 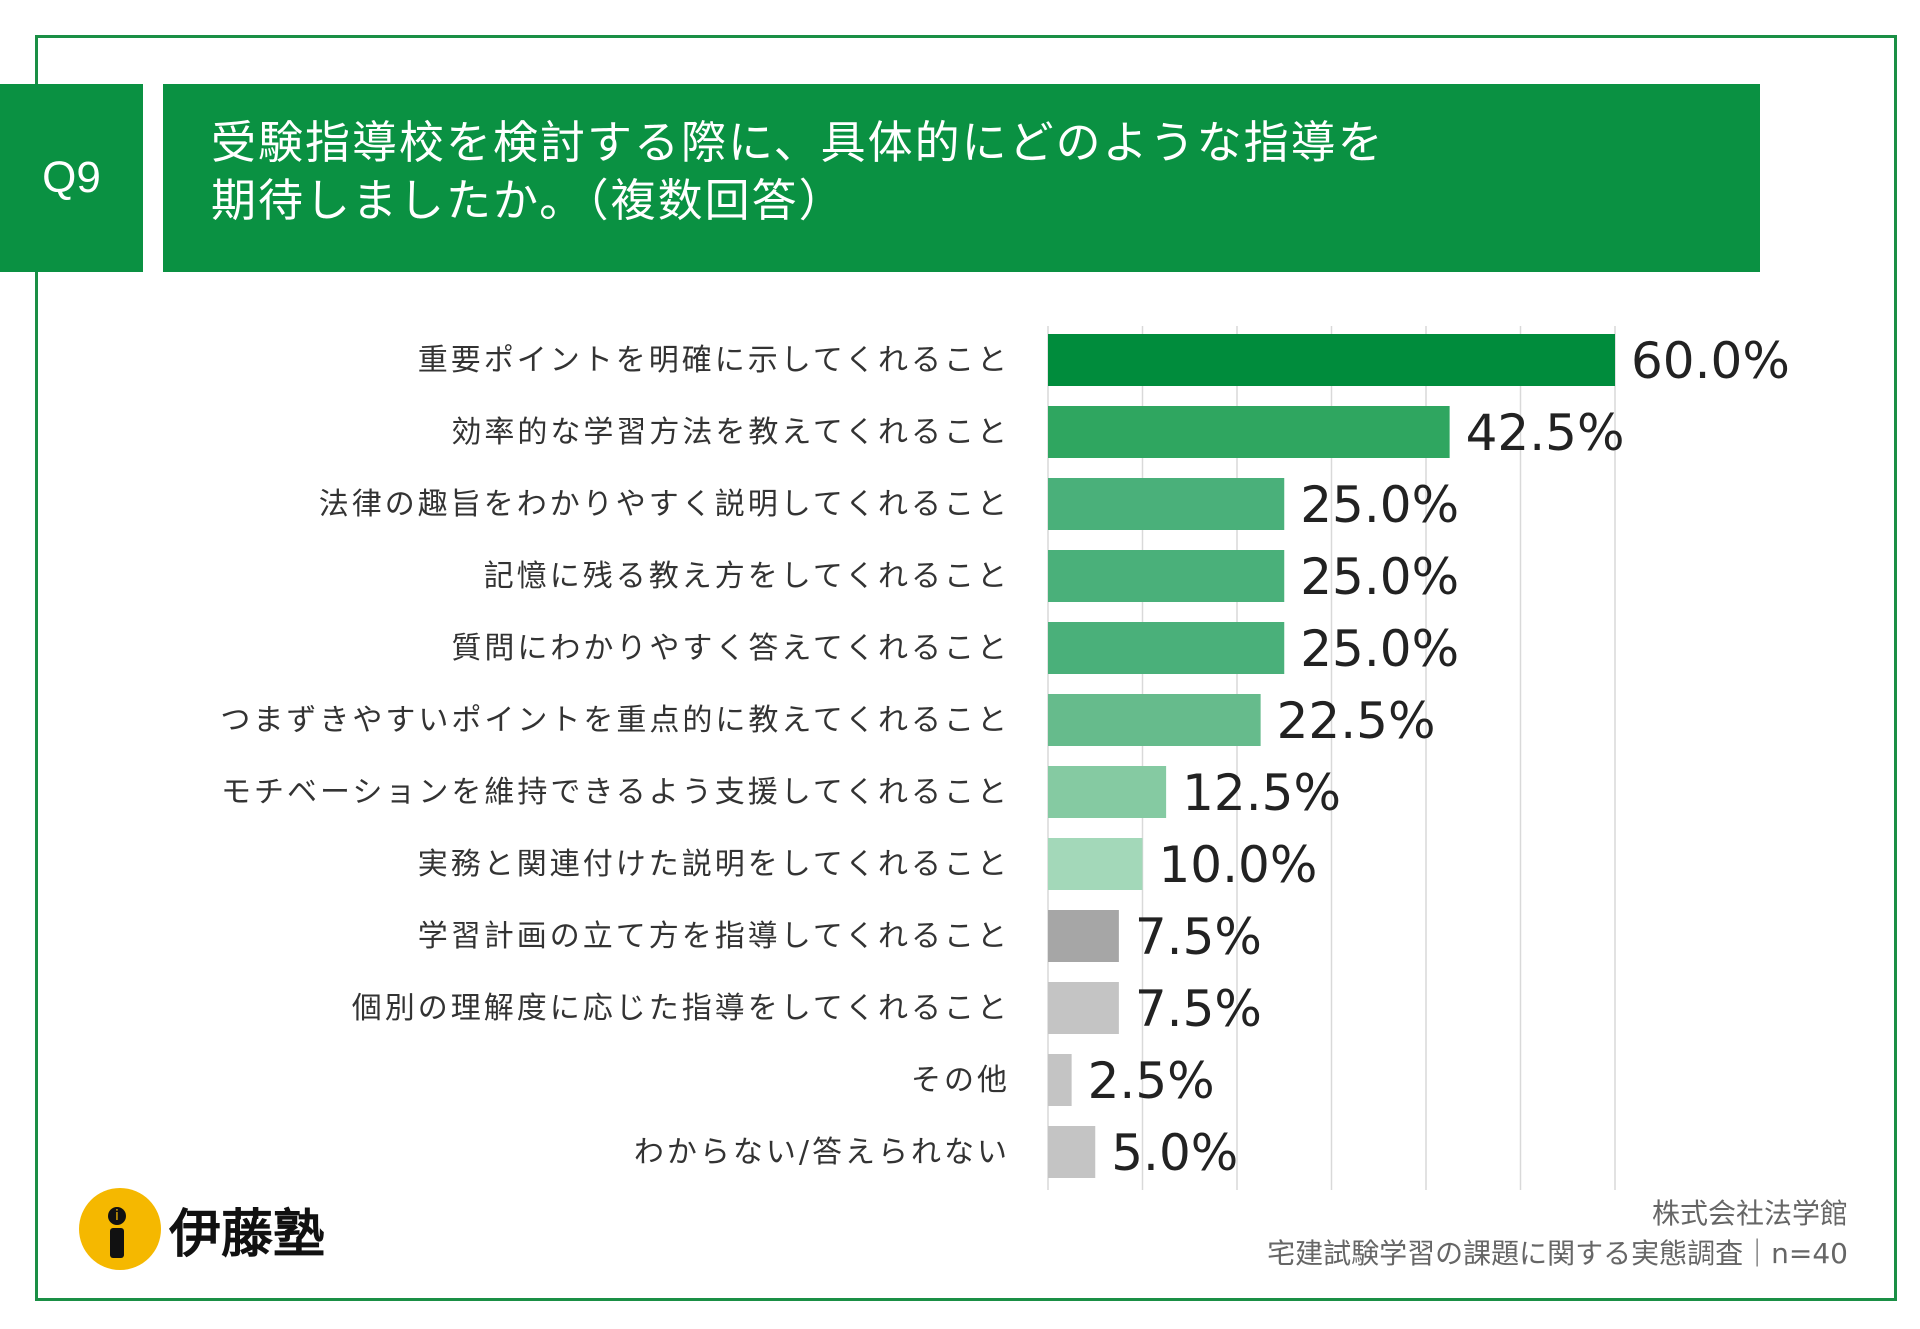 I want to click on category-label-5: つまずきやすいポイントを重点的に教えてくれること, so click(x=615, y=720).